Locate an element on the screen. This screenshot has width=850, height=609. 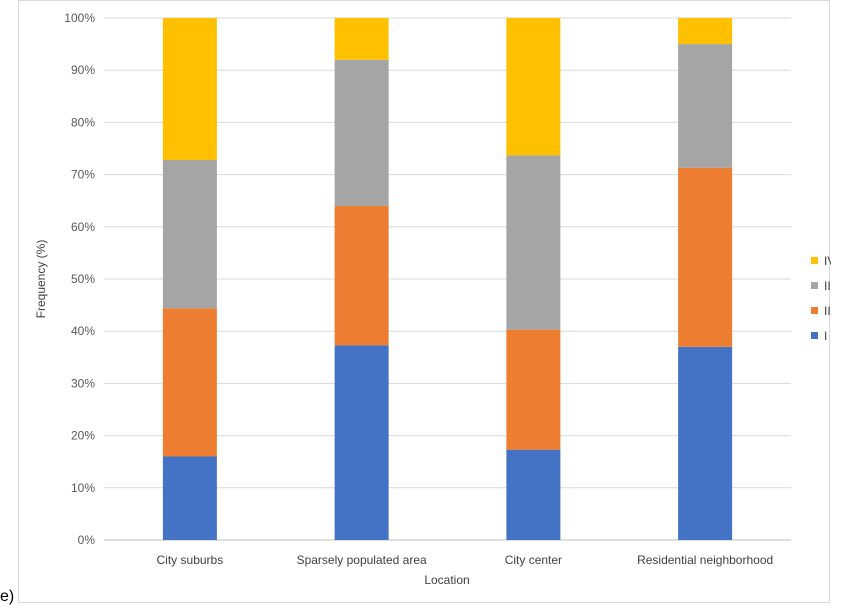
x-category-label: Sparsely populated area is located at coordinates (362, 560).